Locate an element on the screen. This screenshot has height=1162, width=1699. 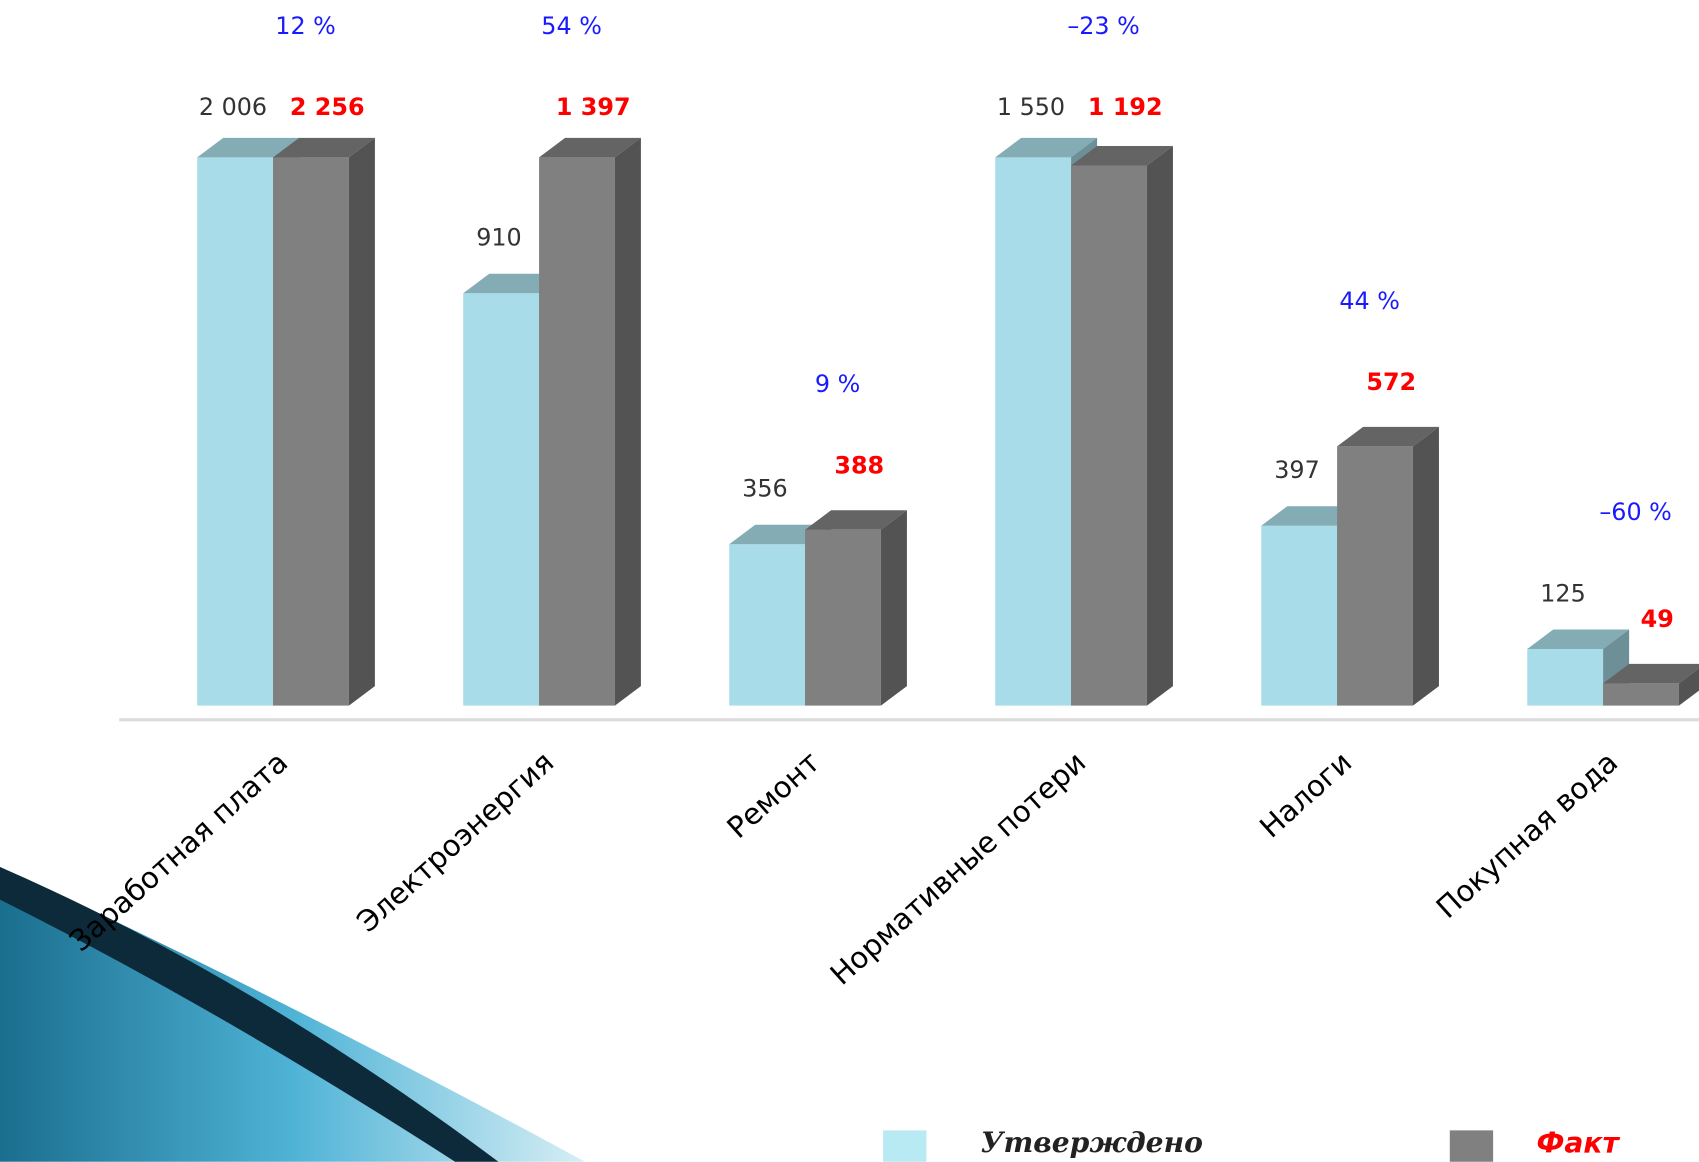
category-label: Покупная вода is located at coordinates (1527, 835).